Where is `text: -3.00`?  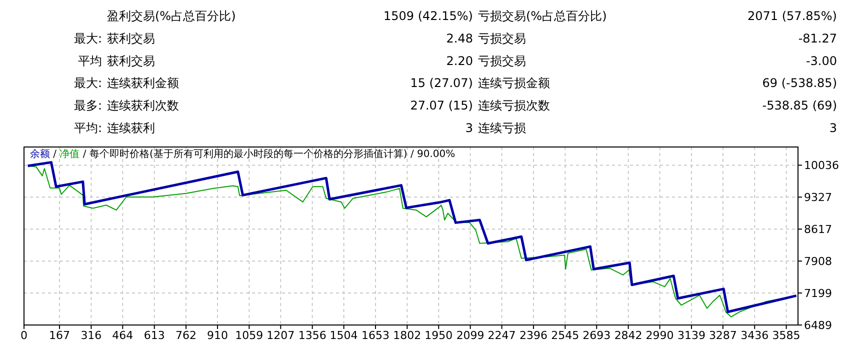 text: -3.00 is located at coordinates (821, 61).